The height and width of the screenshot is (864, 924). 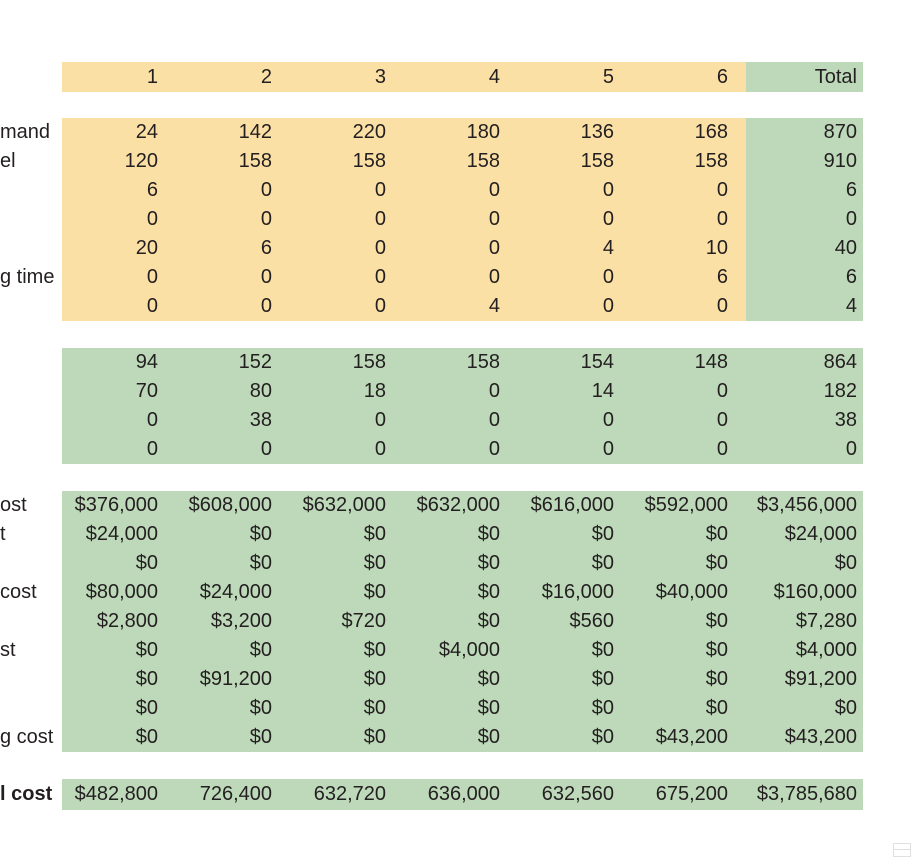 I want to click on value-cell: $376,000, so click(x=119, y=505).